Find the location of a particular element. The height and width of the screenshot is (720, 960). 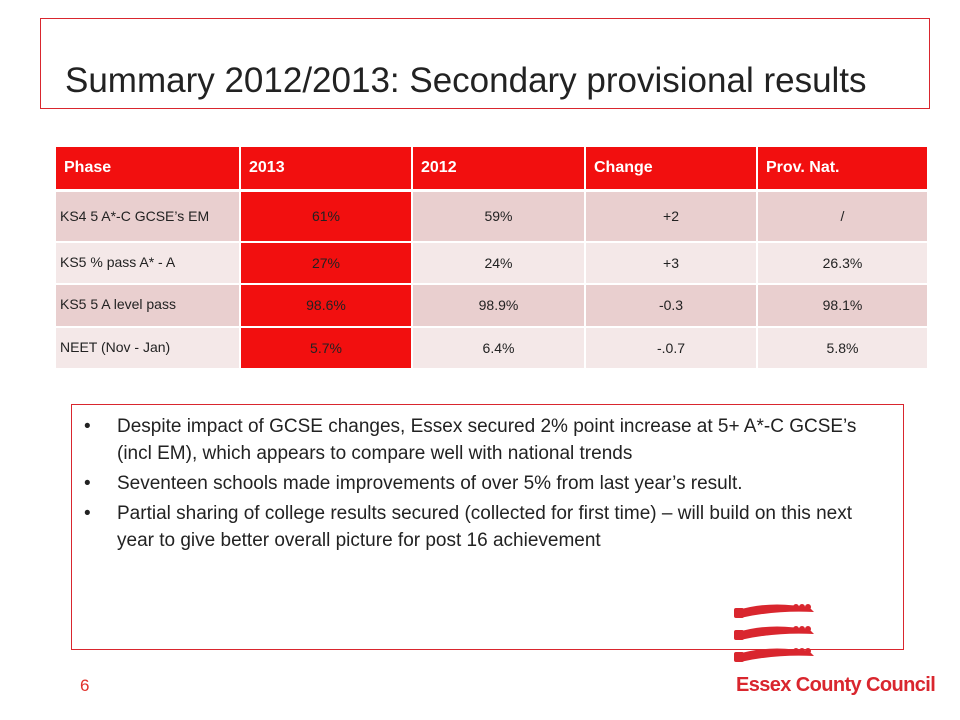

table-row: NEET (Nov - Jan) 5.7% 6.4% -.0.7 5.8% is located at coordinates (492, 348).